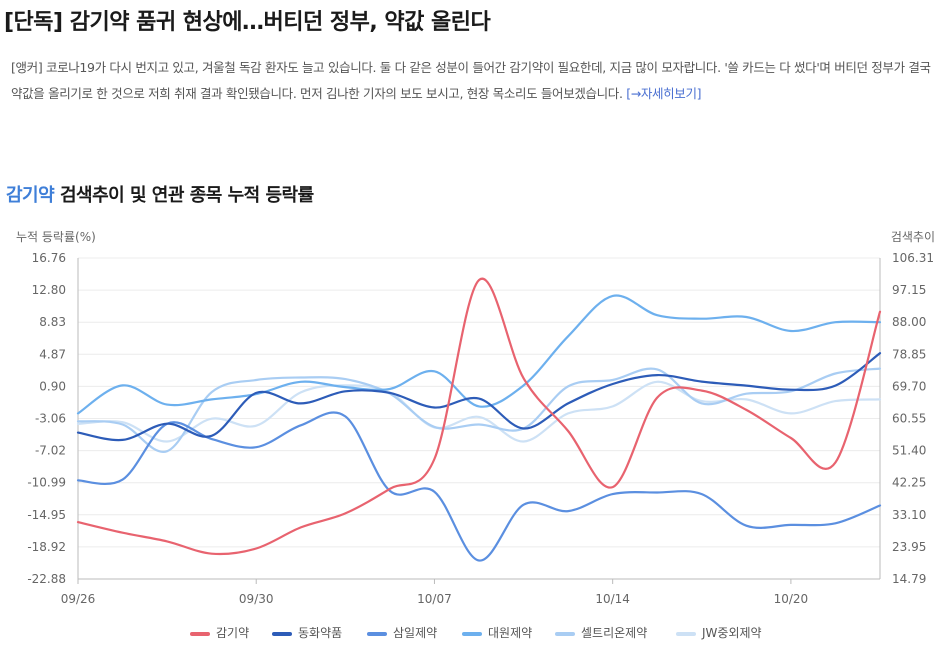 This screenshot has width=944, height=645. I want to click on y-tick-label: 16.76, so click(49, 258).